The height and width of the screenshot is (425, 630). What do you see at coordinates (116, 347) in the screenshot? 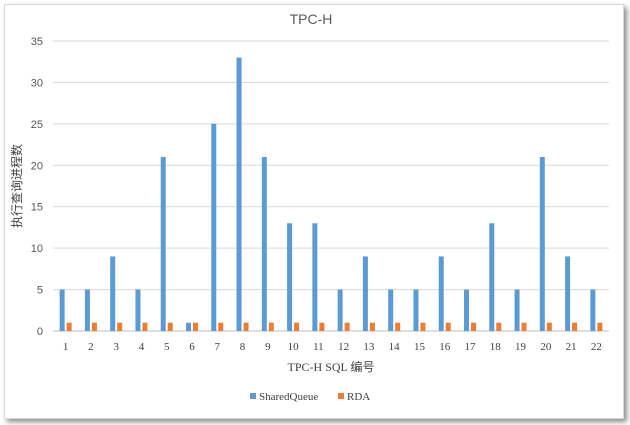
I see `x-tick-label: 3` at bounding box center [116, 347].